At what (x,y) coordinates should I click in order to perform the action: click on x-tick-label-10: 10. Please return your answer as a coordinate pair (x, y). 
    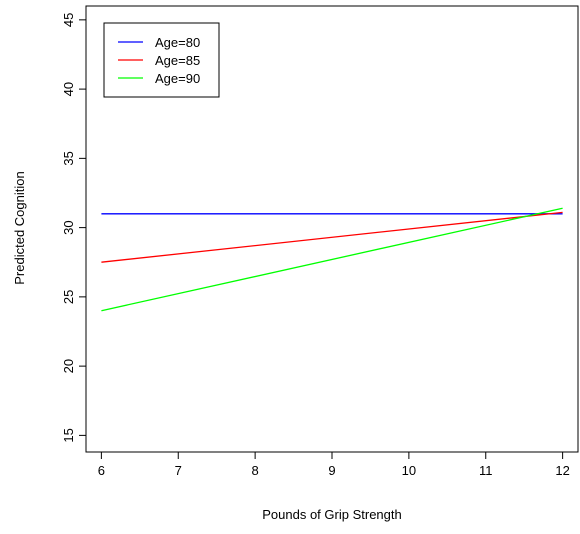
    Looking at the image, I should click on (409, 470).